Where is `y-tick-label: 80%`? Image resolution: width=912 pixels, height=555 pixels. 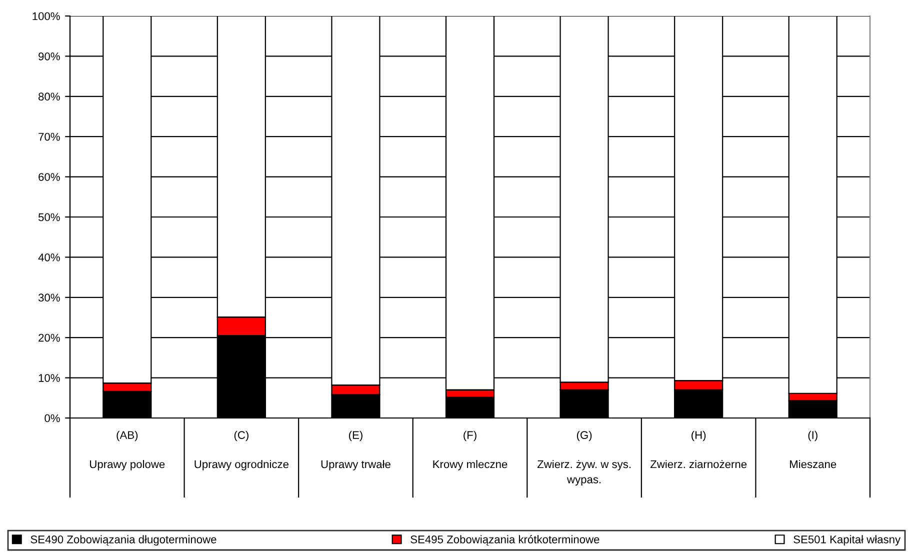
y-tick-label: 80% is located at coordinates (49, 96).